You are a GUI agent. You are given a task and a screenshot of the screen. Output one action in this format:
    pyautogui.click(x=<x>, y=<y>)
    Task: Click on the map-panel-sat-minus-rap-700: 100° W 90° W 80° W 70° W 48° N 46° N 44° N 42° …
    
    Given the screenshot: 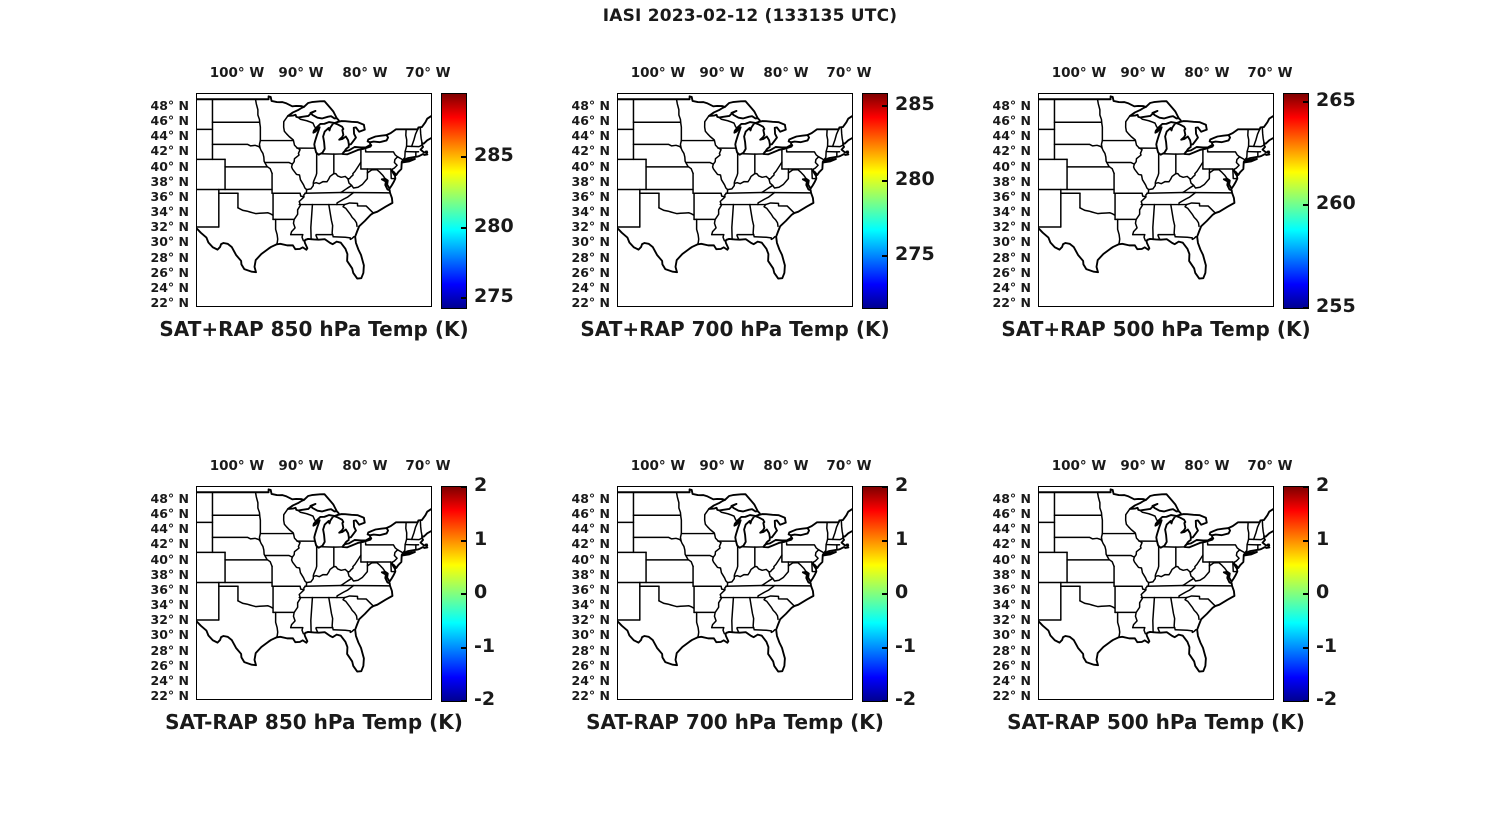 What is the action you would take?
    pyautogui.click(x=744, y=596)
    